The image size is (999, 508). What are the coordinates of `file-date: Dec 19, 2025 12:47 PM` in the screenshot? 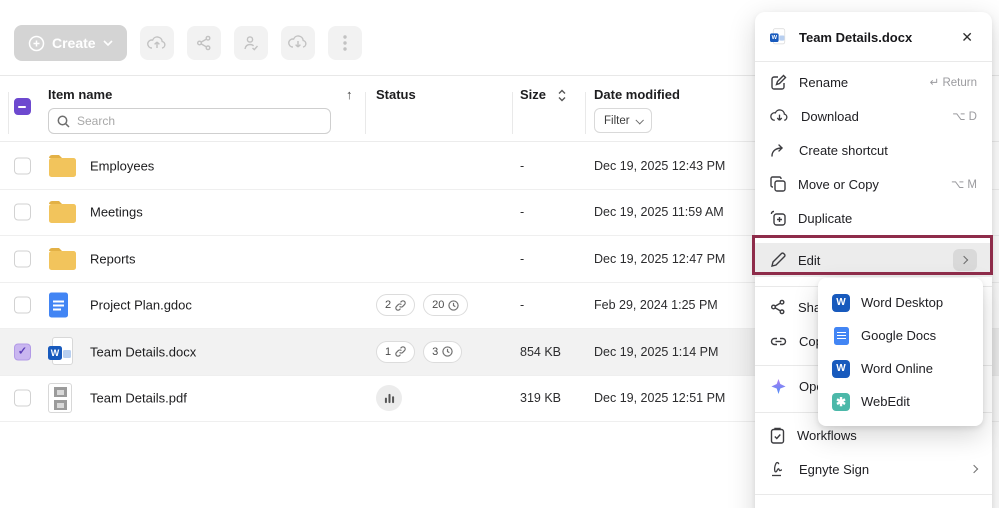 It's located at (660, 258).